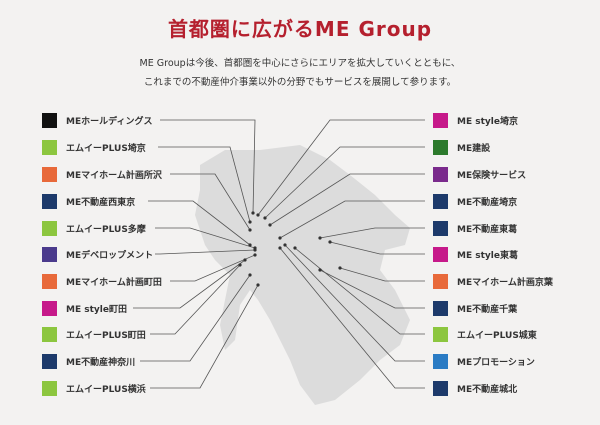  What do you see at coordinates (300, 82) in the screenshot?
I see `lead-text-2: これまでの不動産仲介事業以外の分野でもサービスを展開して参ります。` at bounding box center [300, 82].